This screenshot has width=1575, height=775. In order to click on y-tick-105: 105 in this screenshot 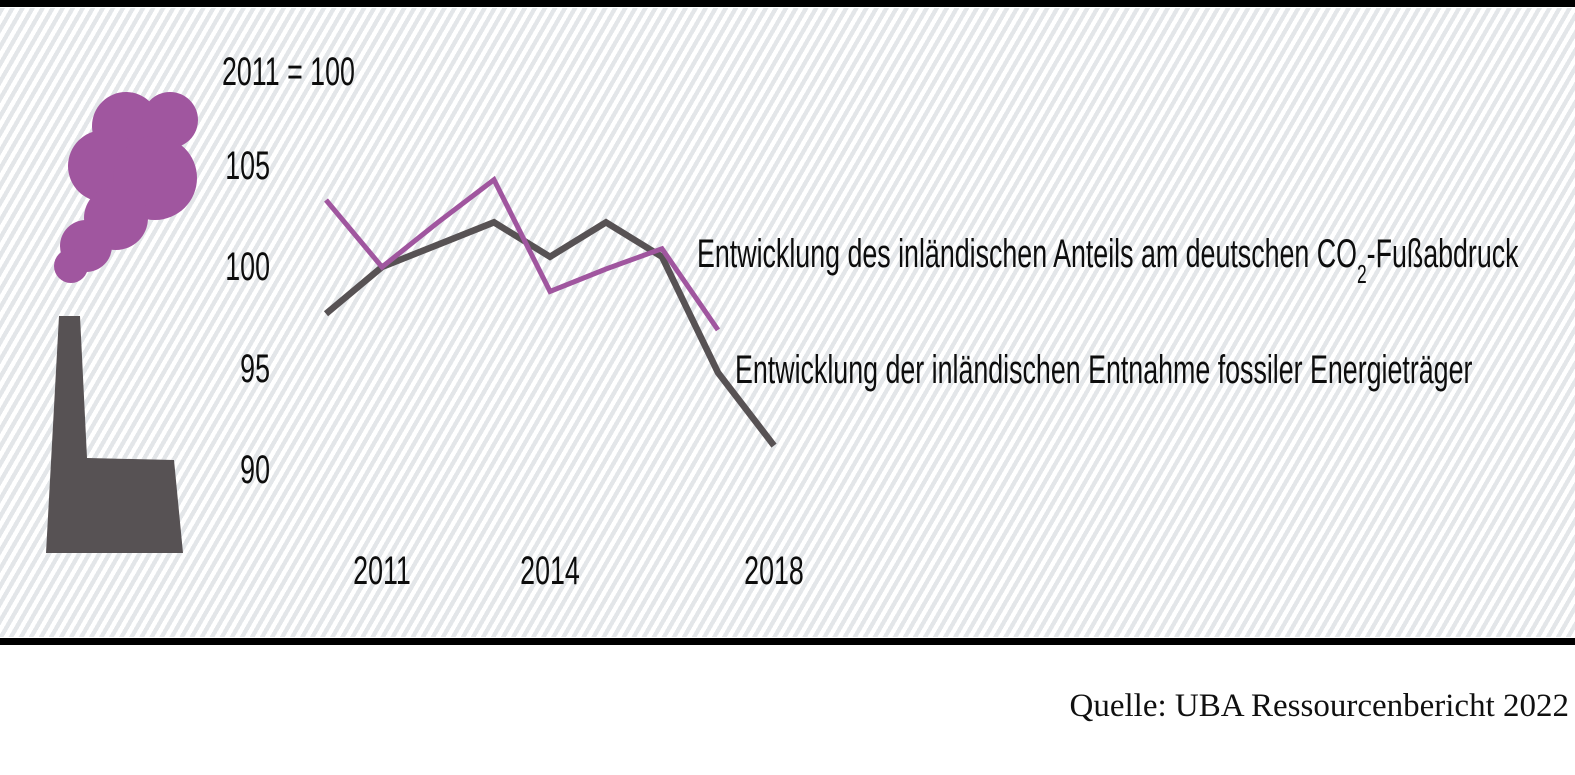, I will do `click(247, 166)`.